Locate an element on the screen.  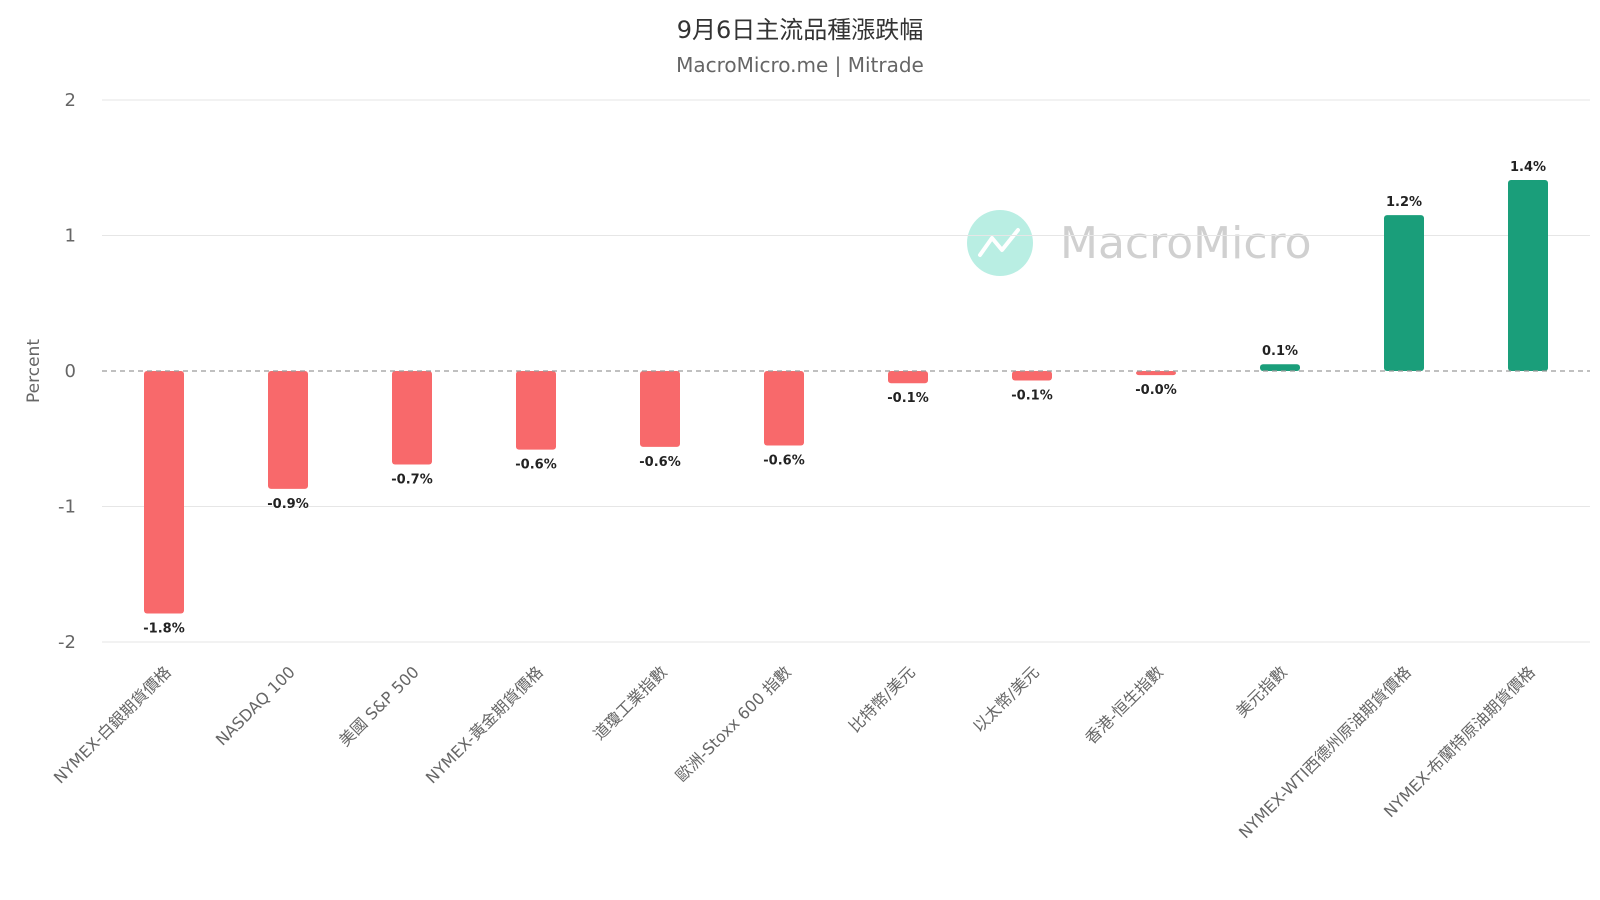
data-label: 1.2% is located at coordinates (1404, 202).